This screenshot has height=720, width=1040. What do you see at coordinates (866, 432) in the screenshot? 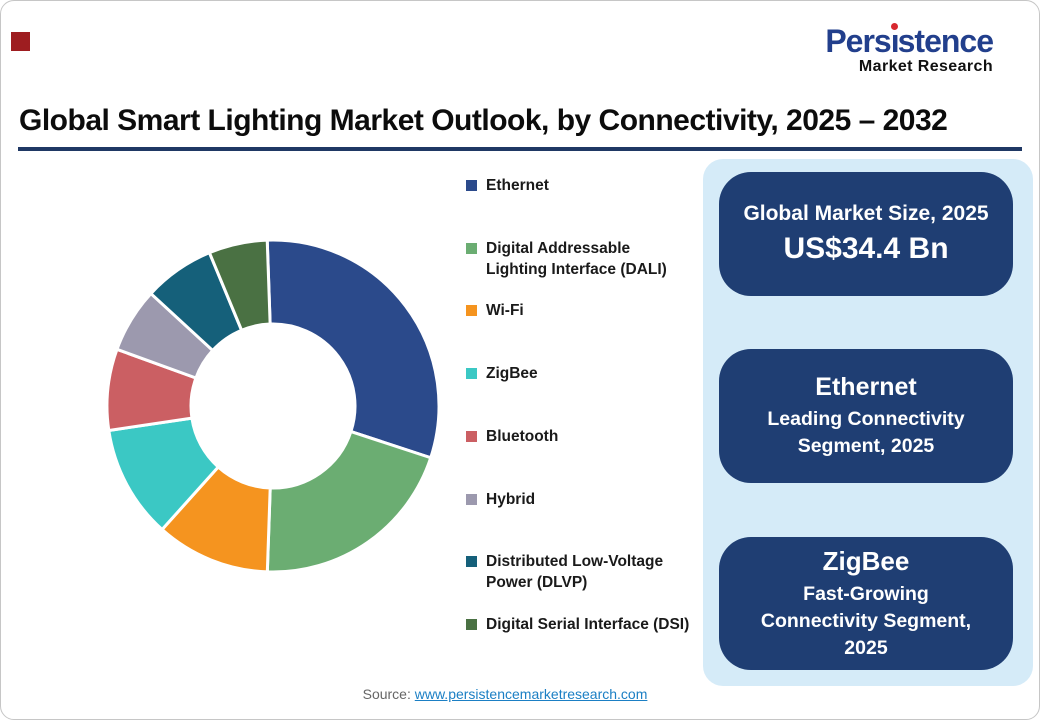
I see `stat-subtitle: Leading Connectivity Segment, 2025` at bounding box center [866, 432].